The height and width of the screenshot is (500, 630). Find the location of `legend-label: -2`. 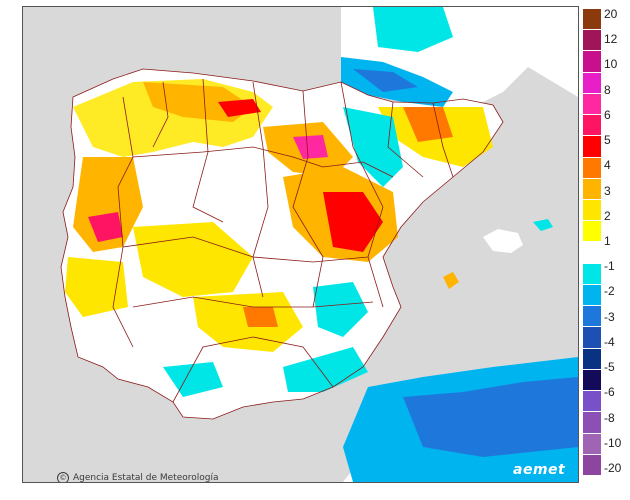

legend-label: -2 is located at coordinates (609, 291).